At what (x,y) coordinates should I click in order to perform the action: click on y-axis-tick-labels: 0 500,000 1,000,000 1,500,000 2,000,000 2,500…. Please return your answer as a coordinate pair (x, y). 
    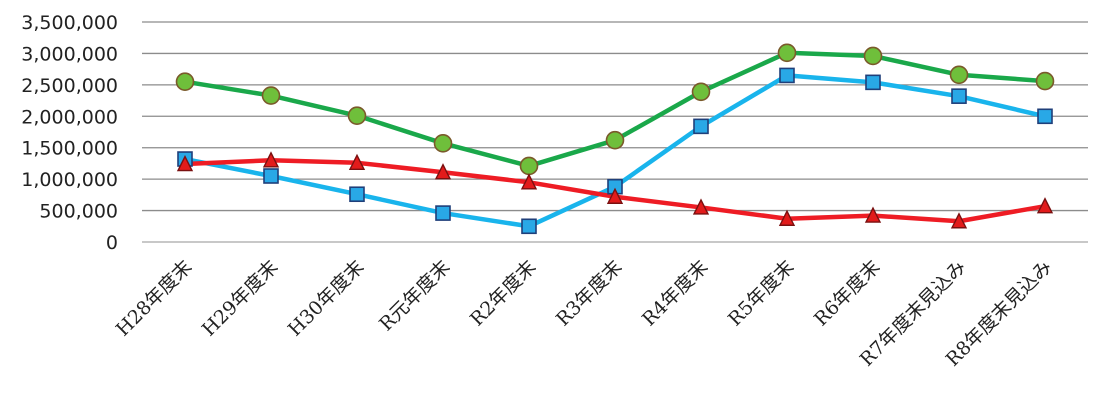
    Looking at the image, I should click on (69, 133).